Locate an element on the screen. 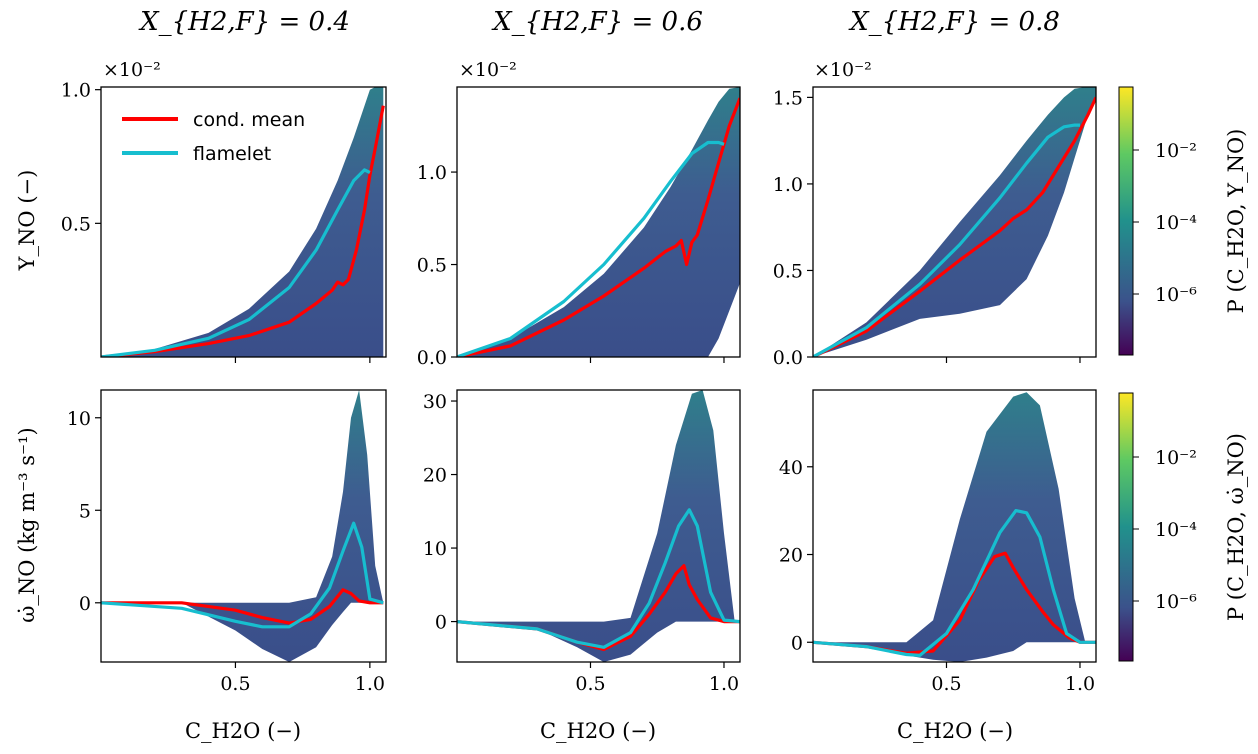  colorbar-top-tick-label: 10⁻⁶ is located at coordinates (1176, 295).